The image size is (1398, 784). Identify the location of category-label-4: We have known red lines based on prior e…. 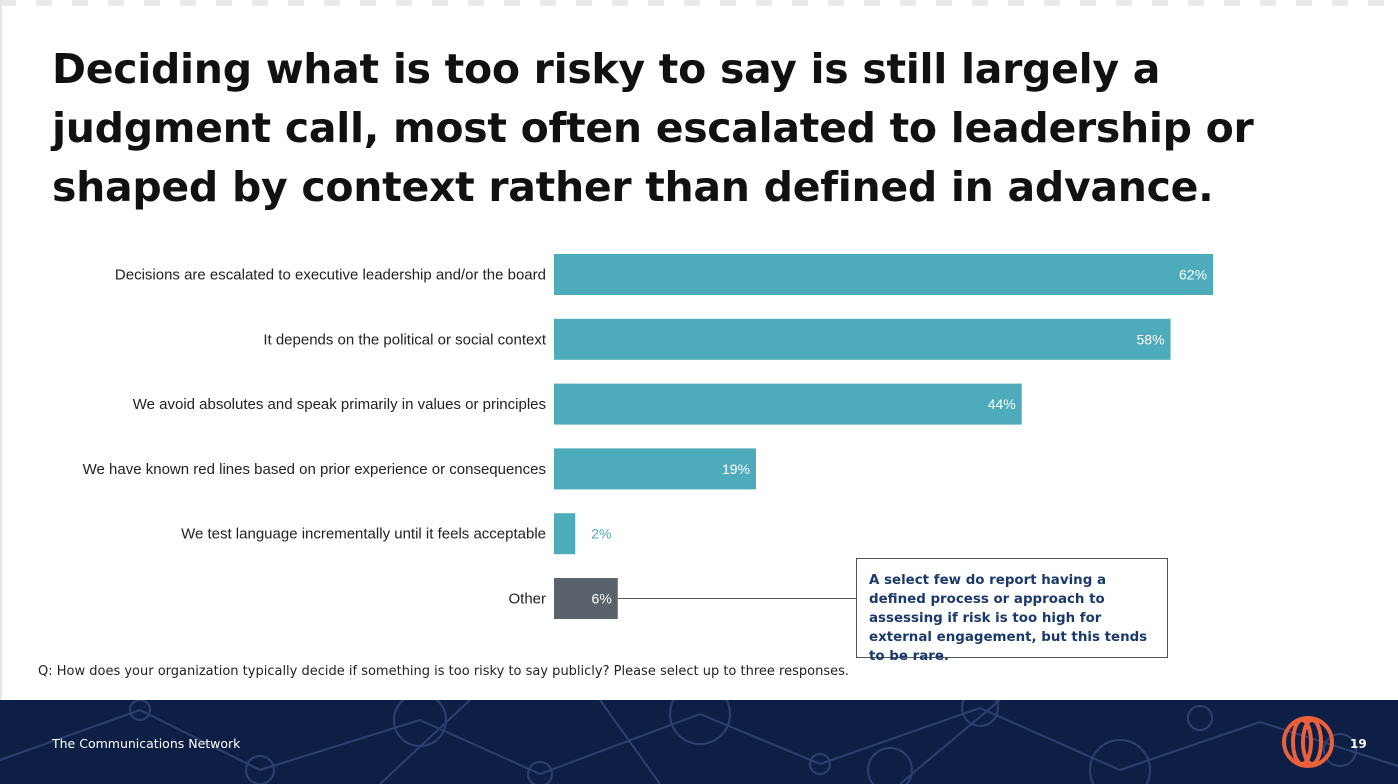
(314, 469).